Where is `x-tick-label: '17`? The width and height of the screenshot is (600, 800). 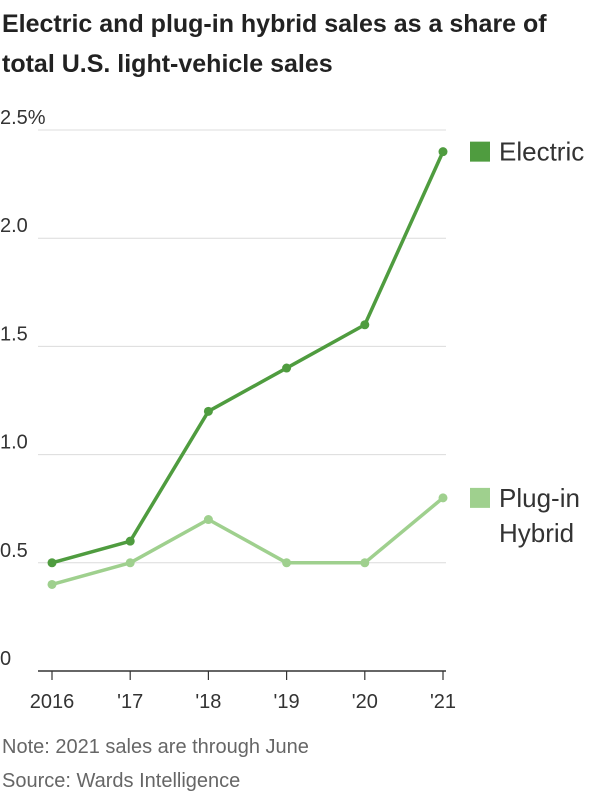 x-tick-label: '17 is located at coordinates (130, 702).